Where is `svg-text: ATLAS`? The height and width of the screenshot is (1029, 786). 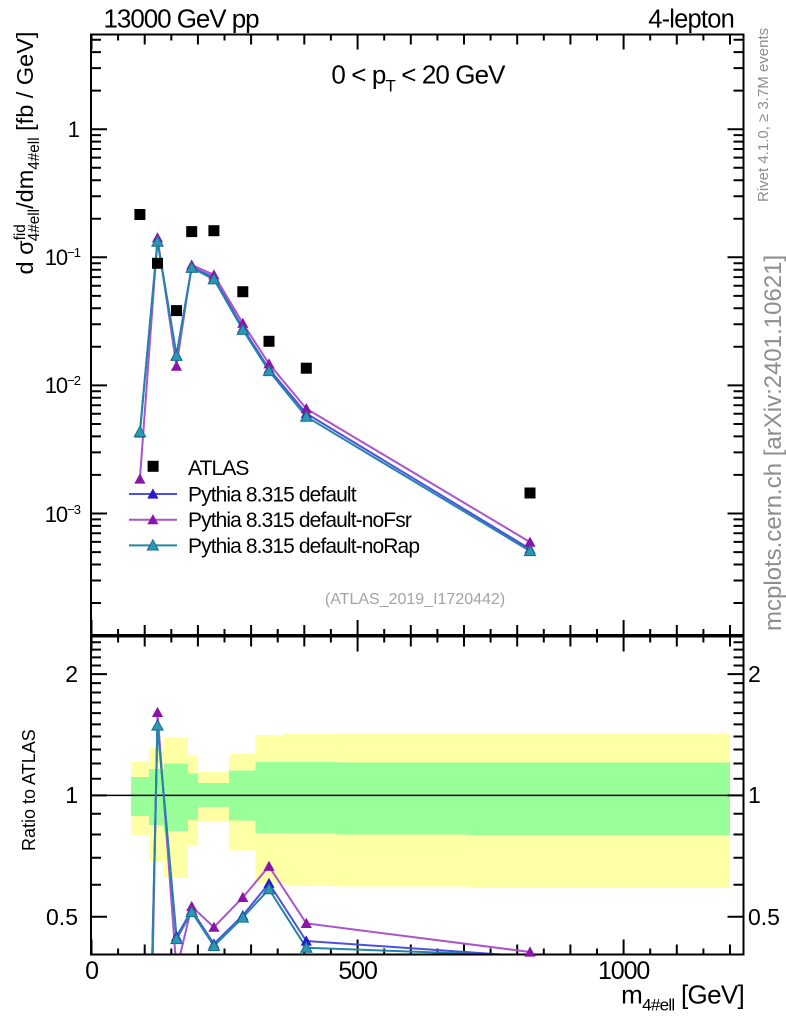
svg-text: ATLAS is located at coordinates (218, 468).